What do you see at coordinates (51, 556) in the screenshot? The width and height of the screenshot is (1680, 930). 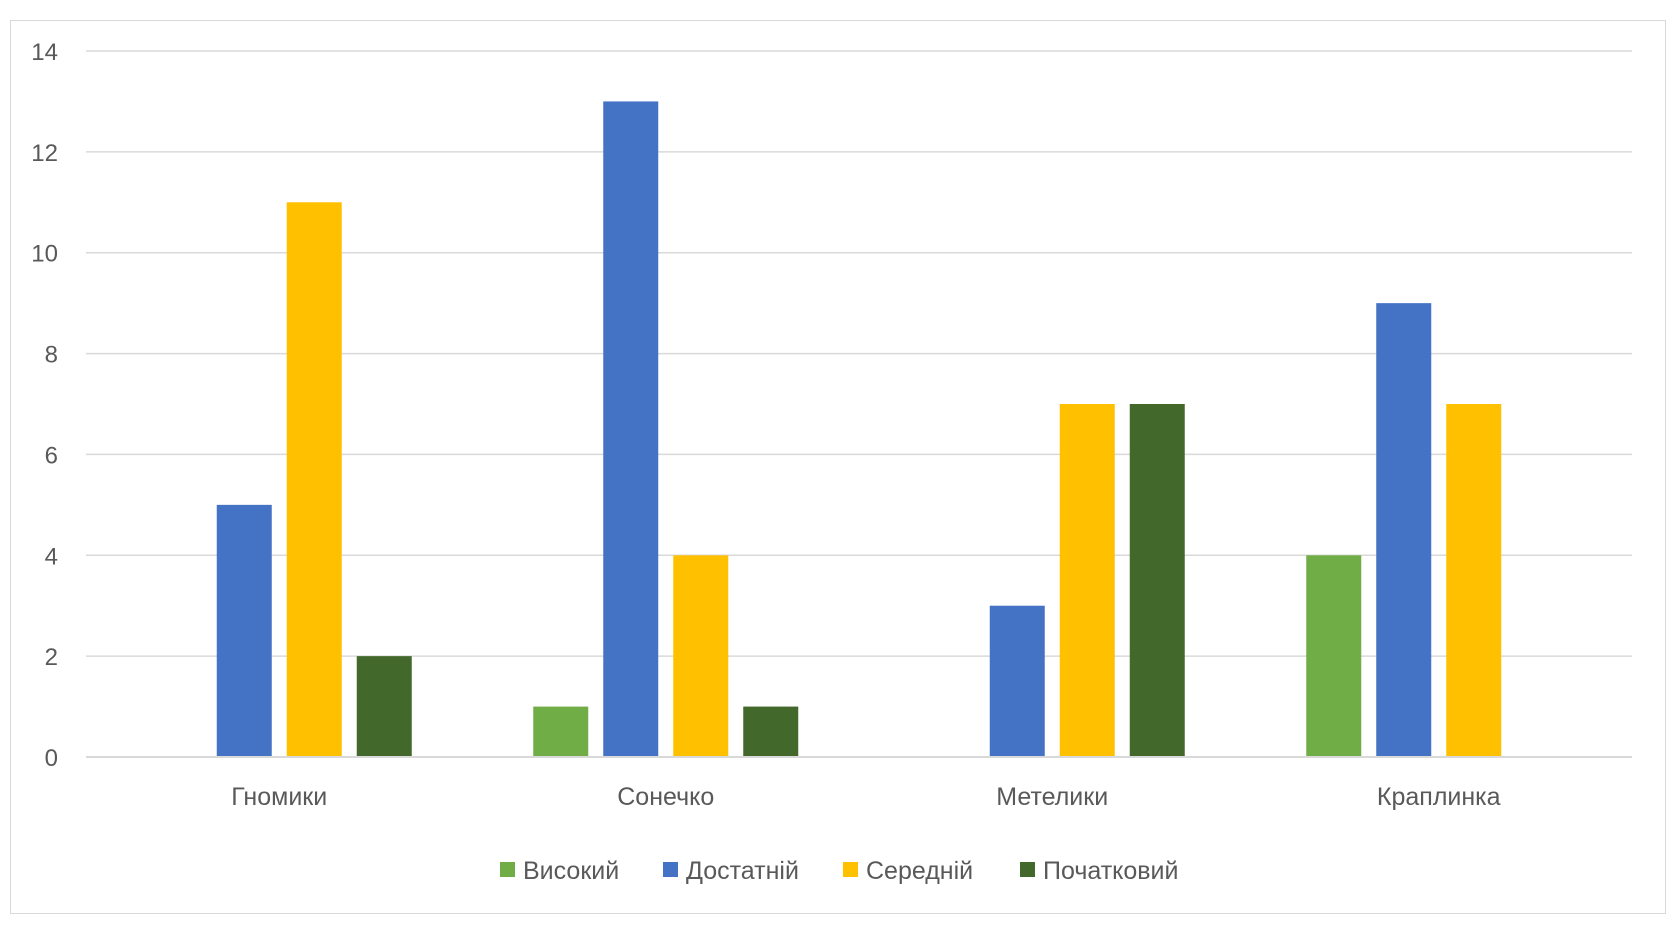 I see `y-tick-label: 4` at bounding box center [51, 556].